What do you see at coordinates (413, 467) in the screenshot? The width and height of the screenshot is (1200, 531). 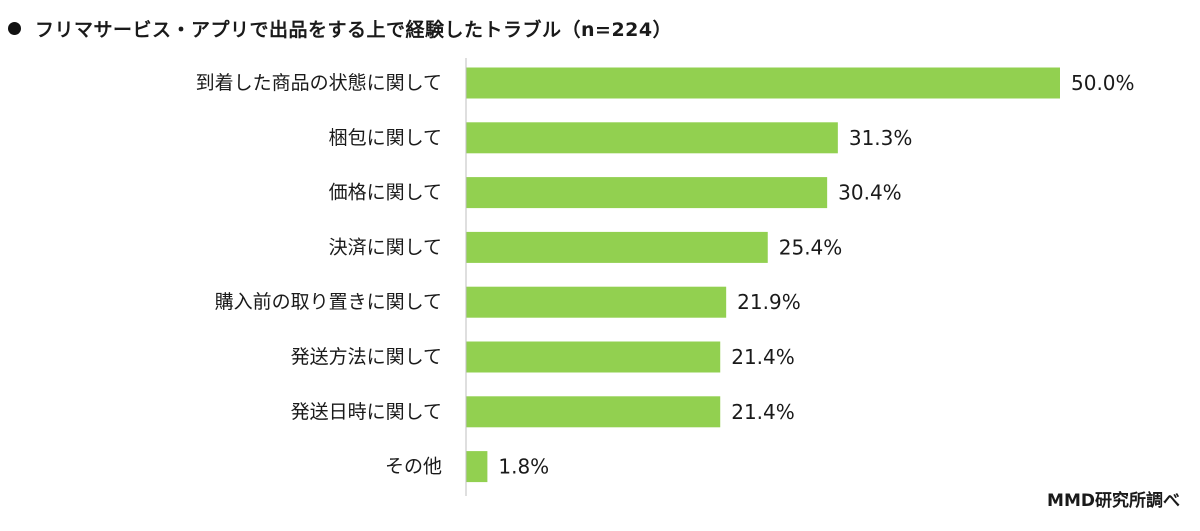 I see `category-label: その他` at bounding box center [413, 467].